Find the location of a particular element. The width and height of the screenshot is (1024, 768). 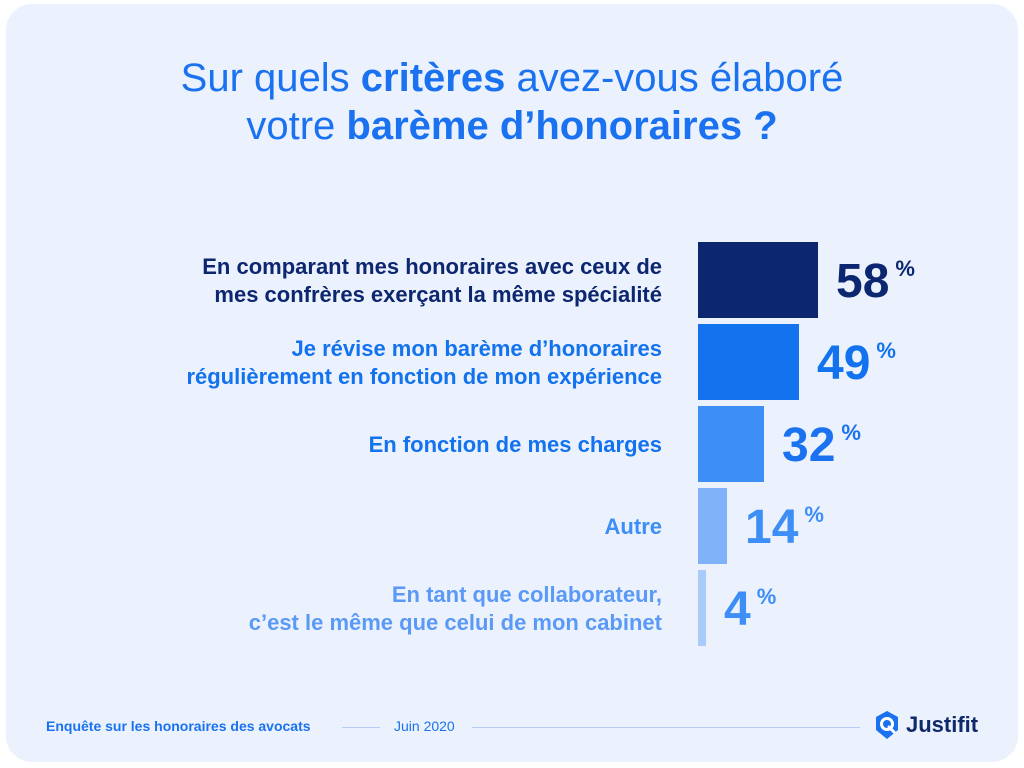

value-label-0: 58 is located at coordinates (862, 281).